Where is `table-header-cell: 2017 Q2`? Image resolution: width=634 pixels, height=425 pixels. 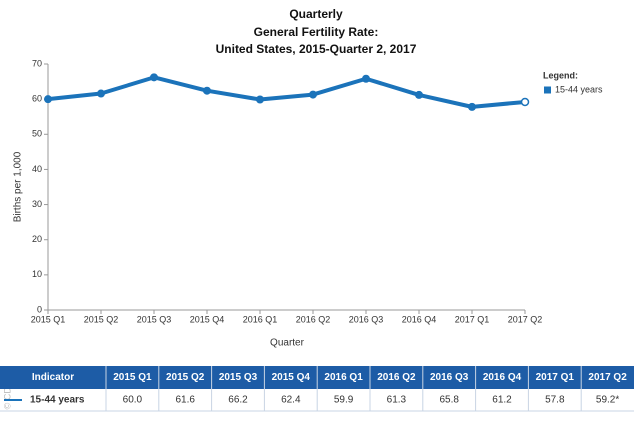 table-header-cell: 2017 Q2 is located at coordinates (607, 377).